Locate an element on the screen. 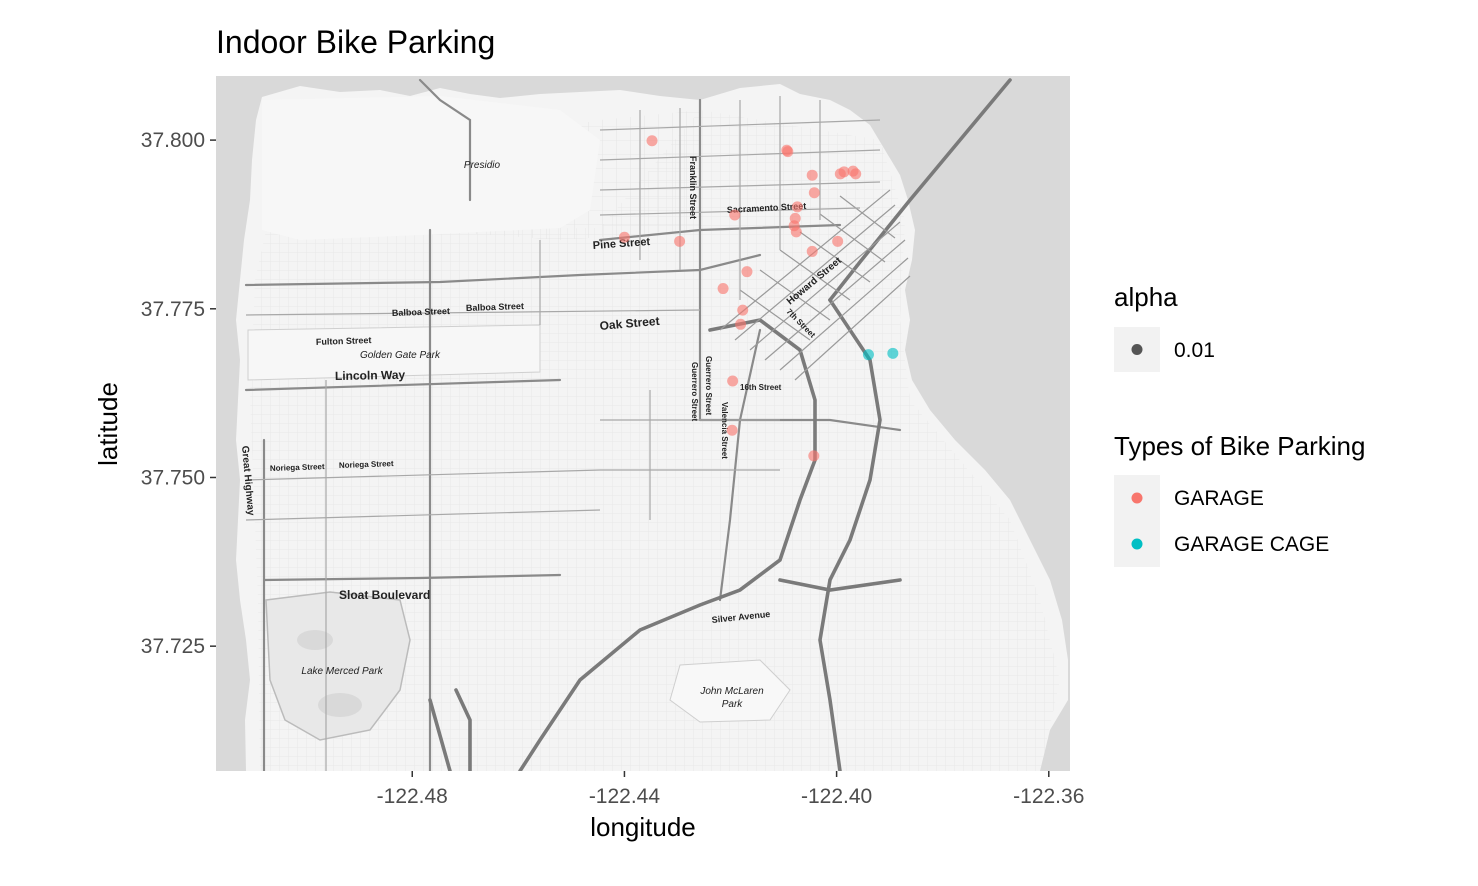 The width and height of the screenshot is (1478, 886). x-tick-label-1: -122.44 is located at coordinates (625, 796).